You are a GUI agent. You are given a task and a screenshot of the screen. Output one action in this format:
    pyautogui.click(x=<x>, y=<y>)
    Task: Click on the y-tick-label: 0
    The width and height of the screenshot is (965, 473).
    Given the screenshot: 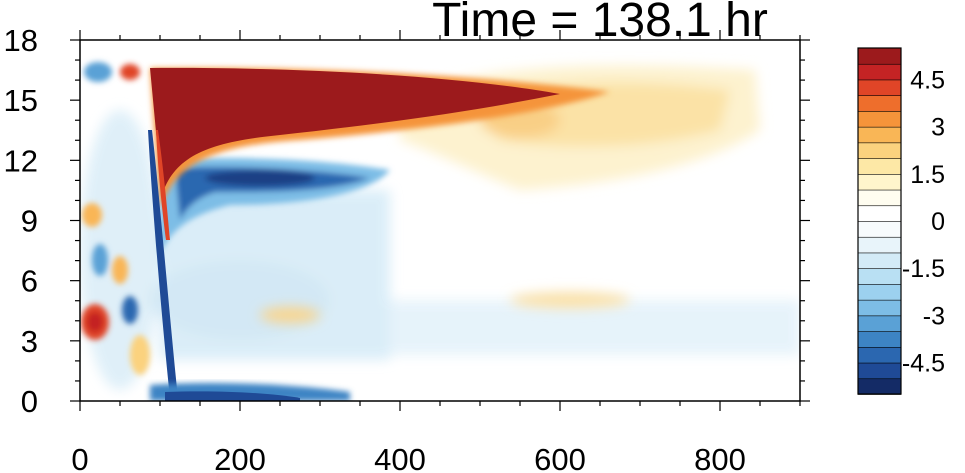 What is the action you would take?
    pyautogui.click(x=29, y=401)
    